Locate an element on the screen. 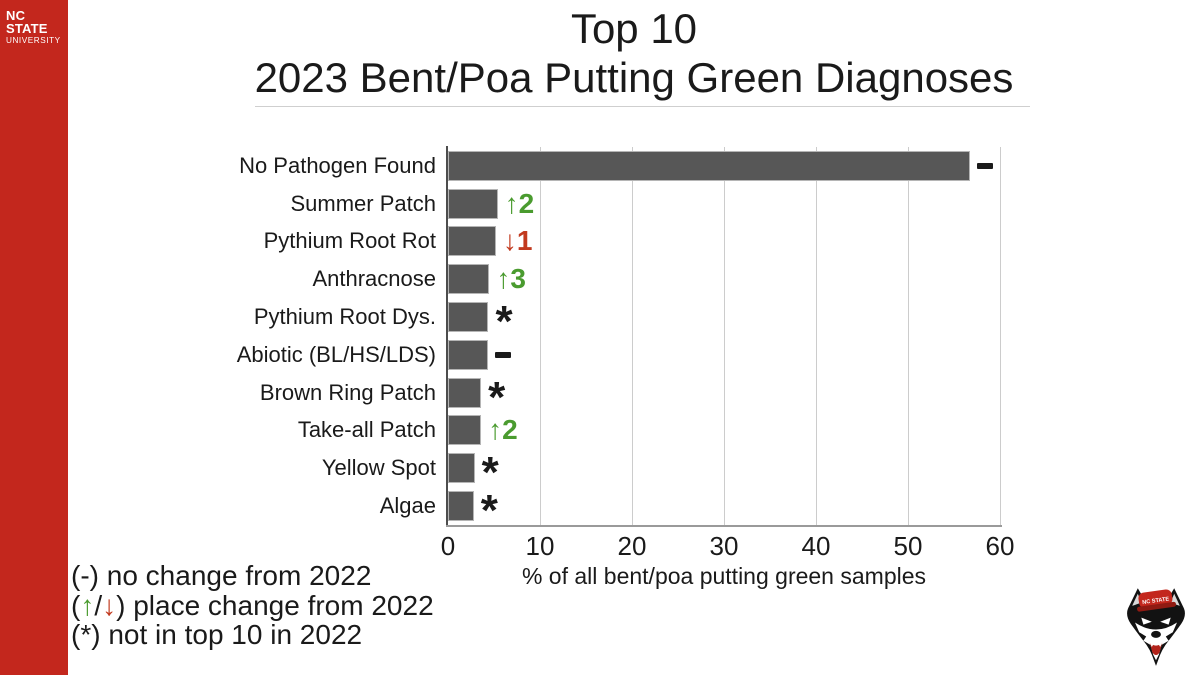 The width and height of the screenshot is (1200, 675). slide-title-line1: Top 10 is located at coordinates (634, 28).